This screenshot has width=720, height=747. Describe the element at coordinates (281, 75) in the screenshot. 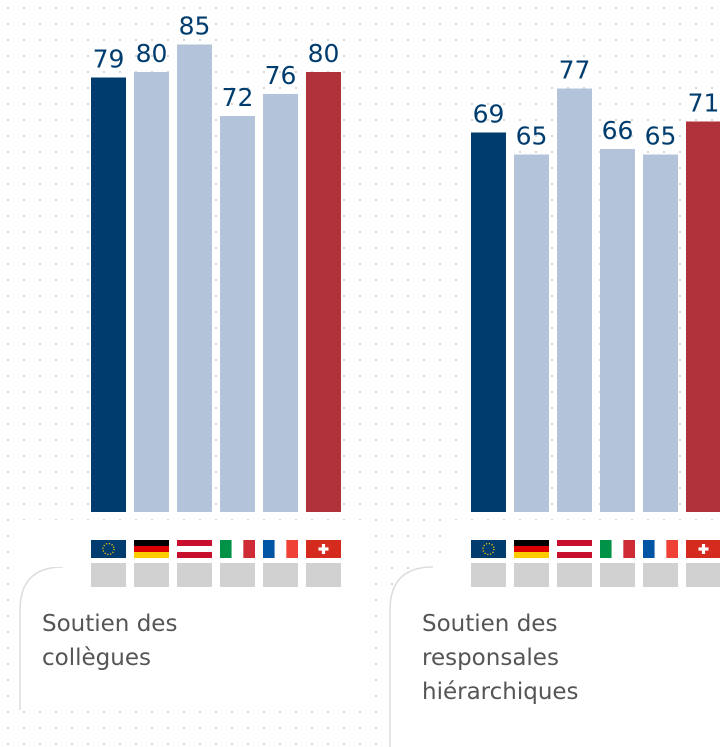

I see `value-label: 76` at that location.